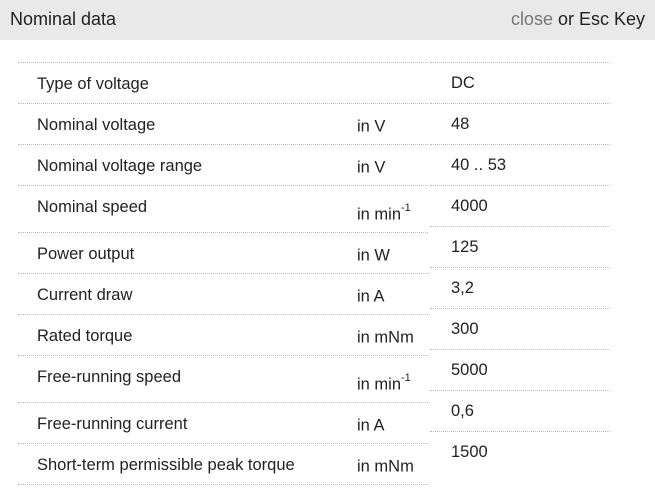 Image resolution: width=655 pixels, height=498 pixels. What do you see at coordinates (463, 83) in the screenshot?
I see `spec-value: DC` at bounding box center [463, 83].